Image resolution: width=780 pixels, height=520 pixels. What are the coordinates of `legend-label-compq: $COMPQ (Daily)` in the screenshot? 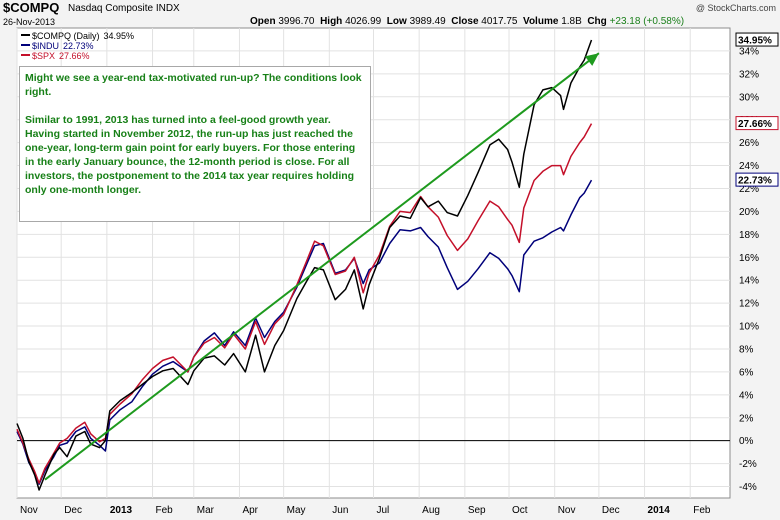 It's located at (66, 36).